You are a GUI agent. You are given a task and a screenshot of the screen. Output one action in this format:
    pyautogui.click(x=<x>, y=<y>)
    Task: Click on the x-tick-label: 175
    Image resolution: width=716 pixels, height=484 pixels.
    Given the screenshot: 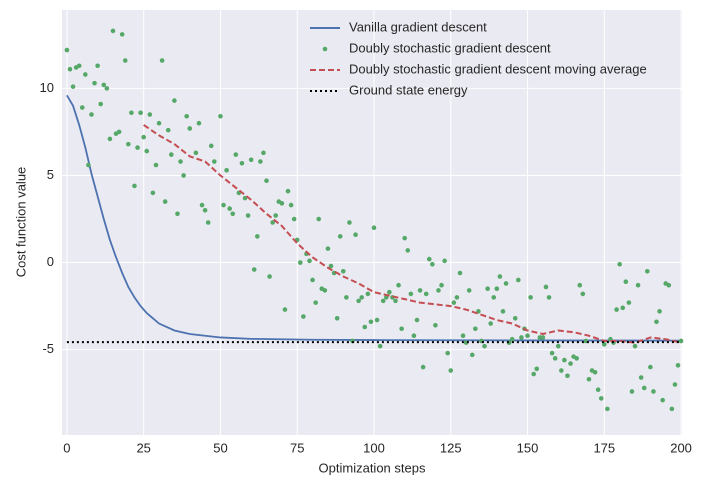 What is the action you would take?
    pyautogui.click(x=604, y=447)
    